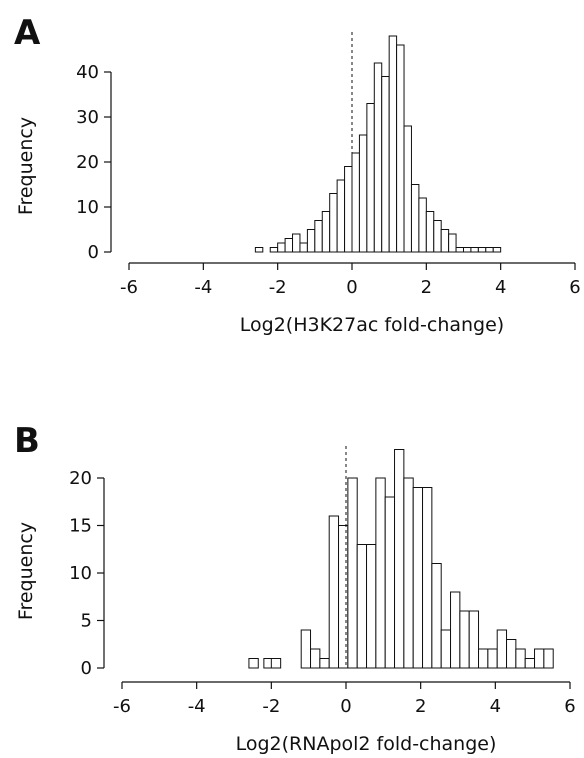 The image size is (584, 758). Describe the element at coordinates (27, 33) in the screenshot. I see `panel-label: A` at that location.